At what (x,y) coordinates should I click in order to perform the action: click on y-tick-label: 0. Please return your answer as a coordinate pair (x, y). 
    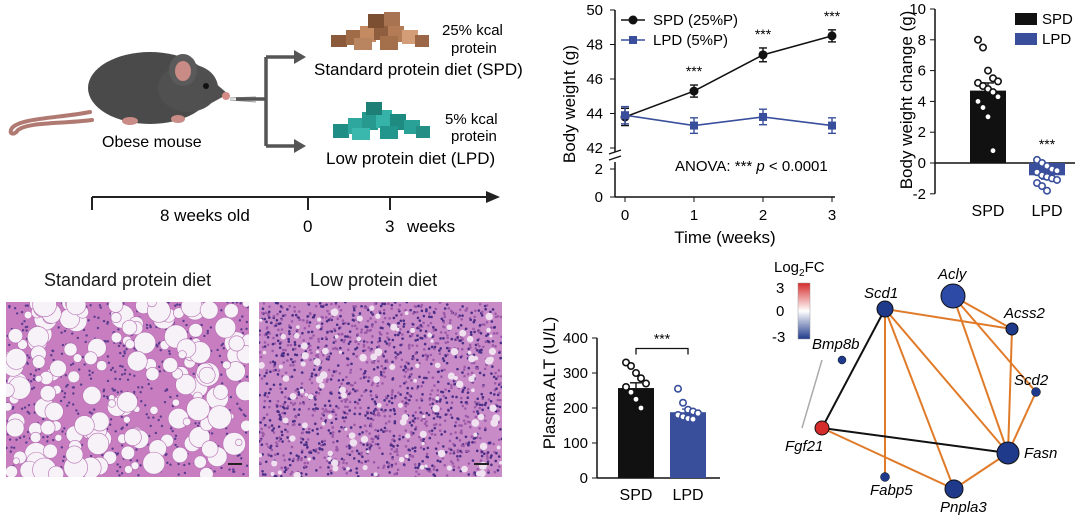
    Looking at the image, I should click on (922, 163).